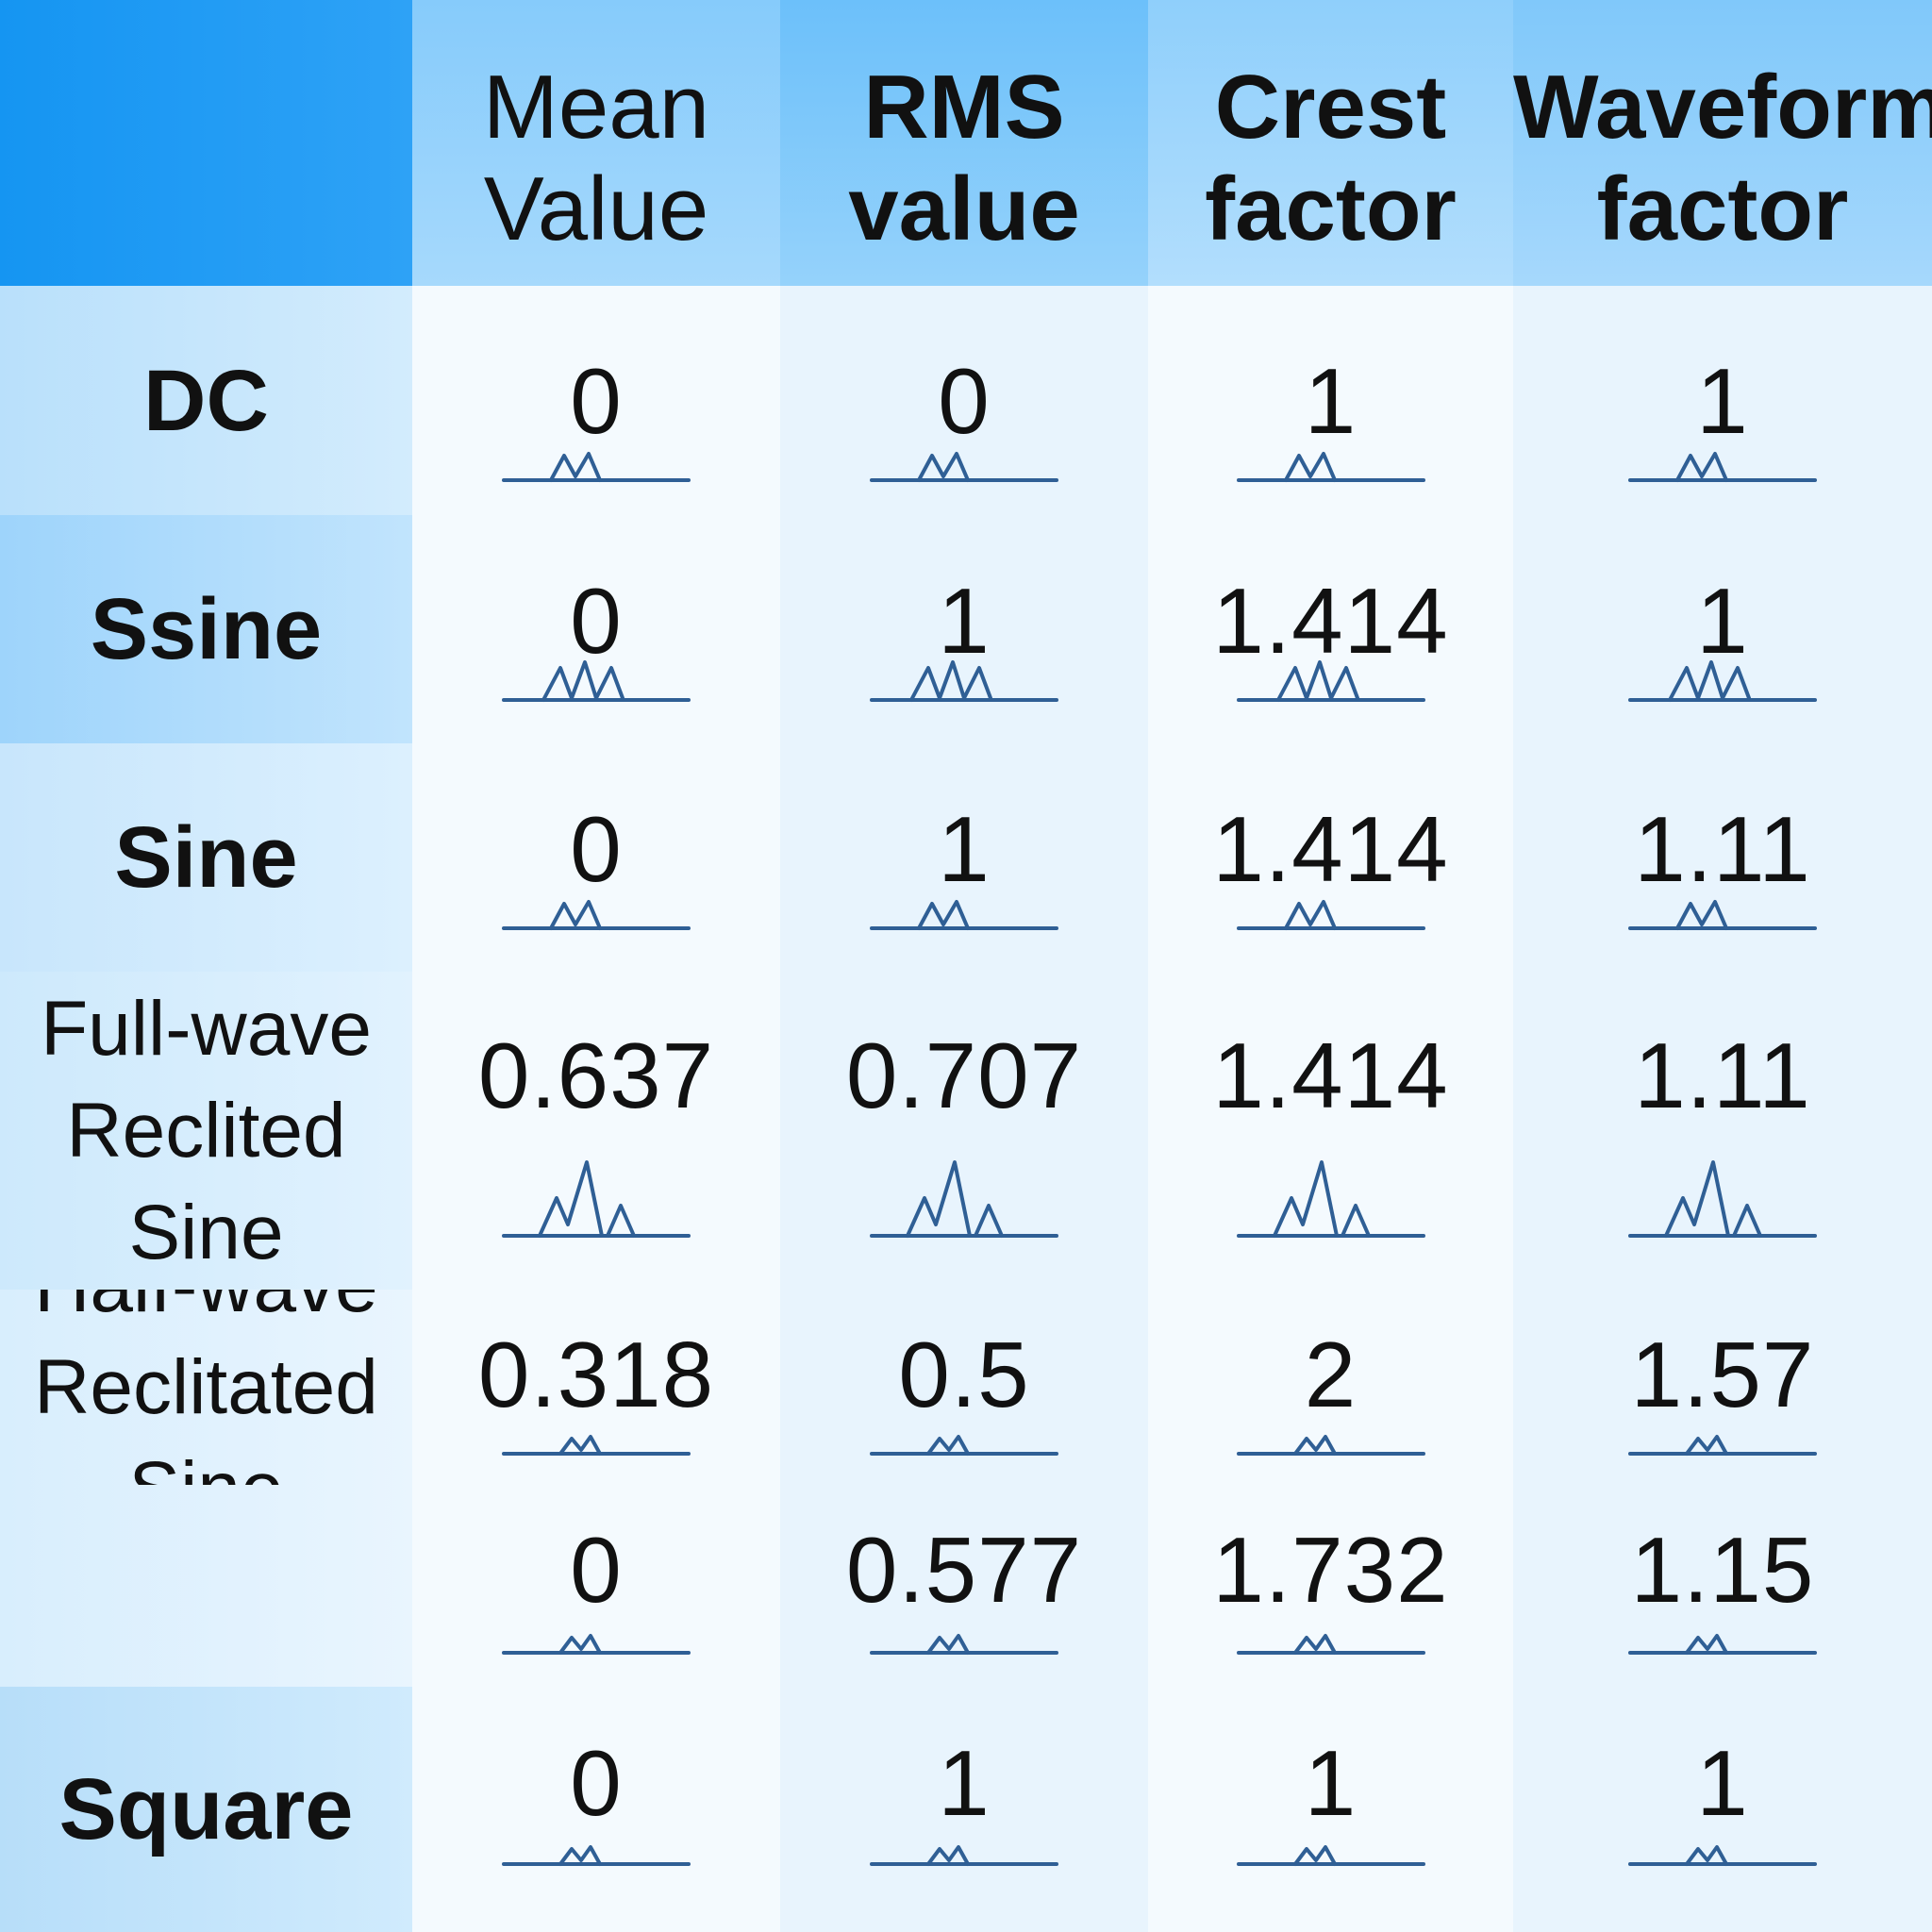 The image size is (1932, 1932). I want to click on value-number: 0.637, so click(596, 1076).